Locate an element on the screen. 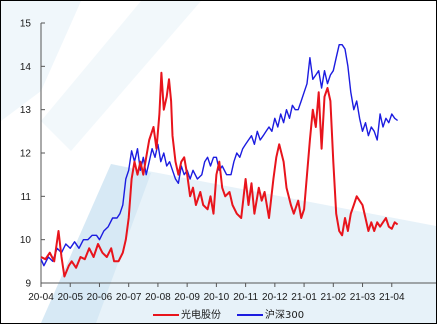 The image size is (437, 324). legend: 光电股份 沪深300 is located at coordinates (228, 314).